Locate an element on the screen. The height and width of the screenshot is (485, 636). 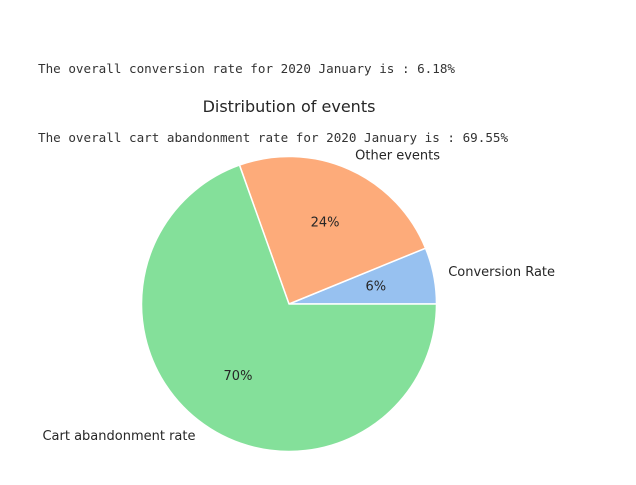
pie-pct-label-cart-abandonment-rate: 70% is located at coordinates (238, 376).